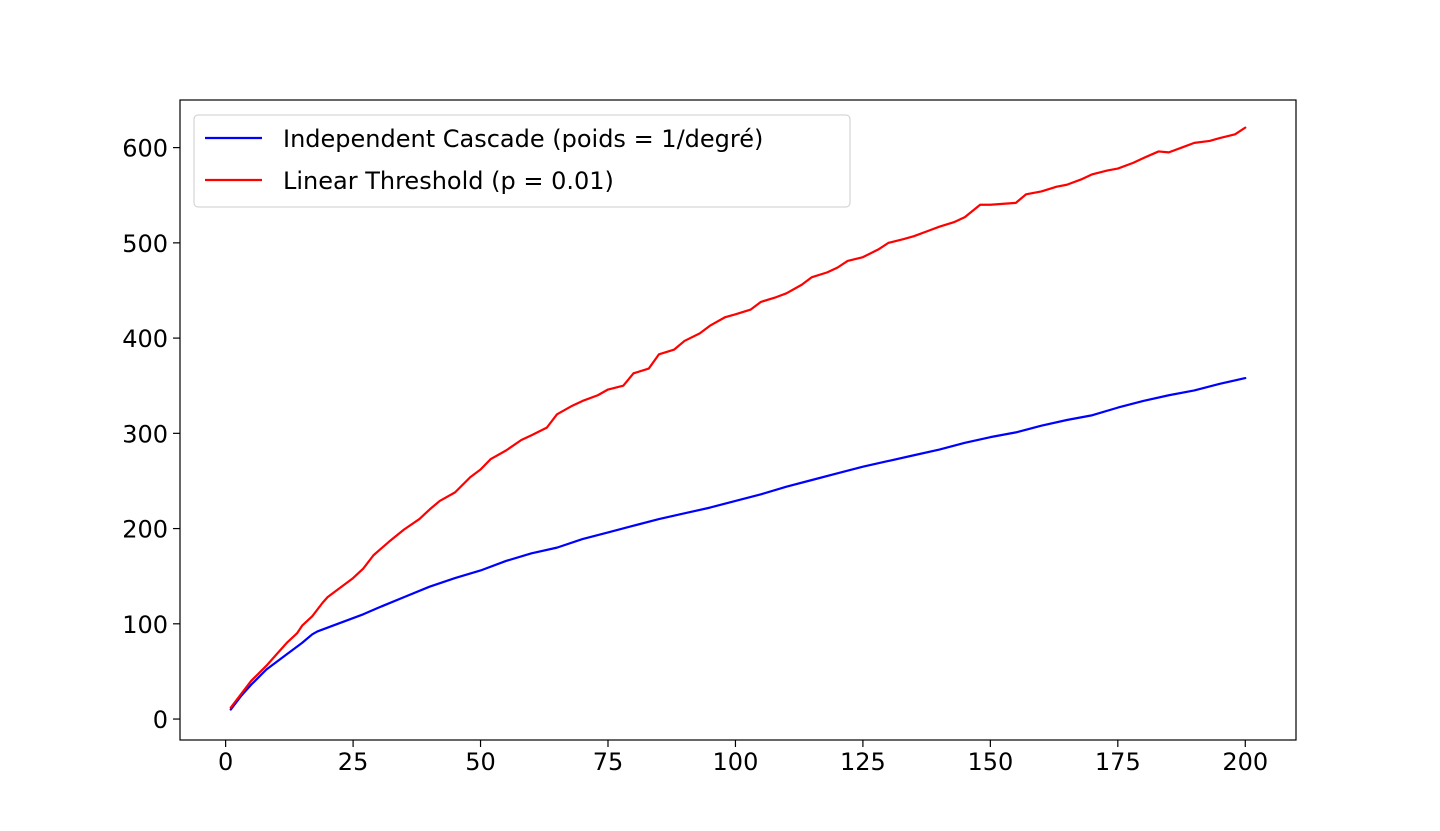  I want to click on y-tick-label: 100, so click(145, 625).